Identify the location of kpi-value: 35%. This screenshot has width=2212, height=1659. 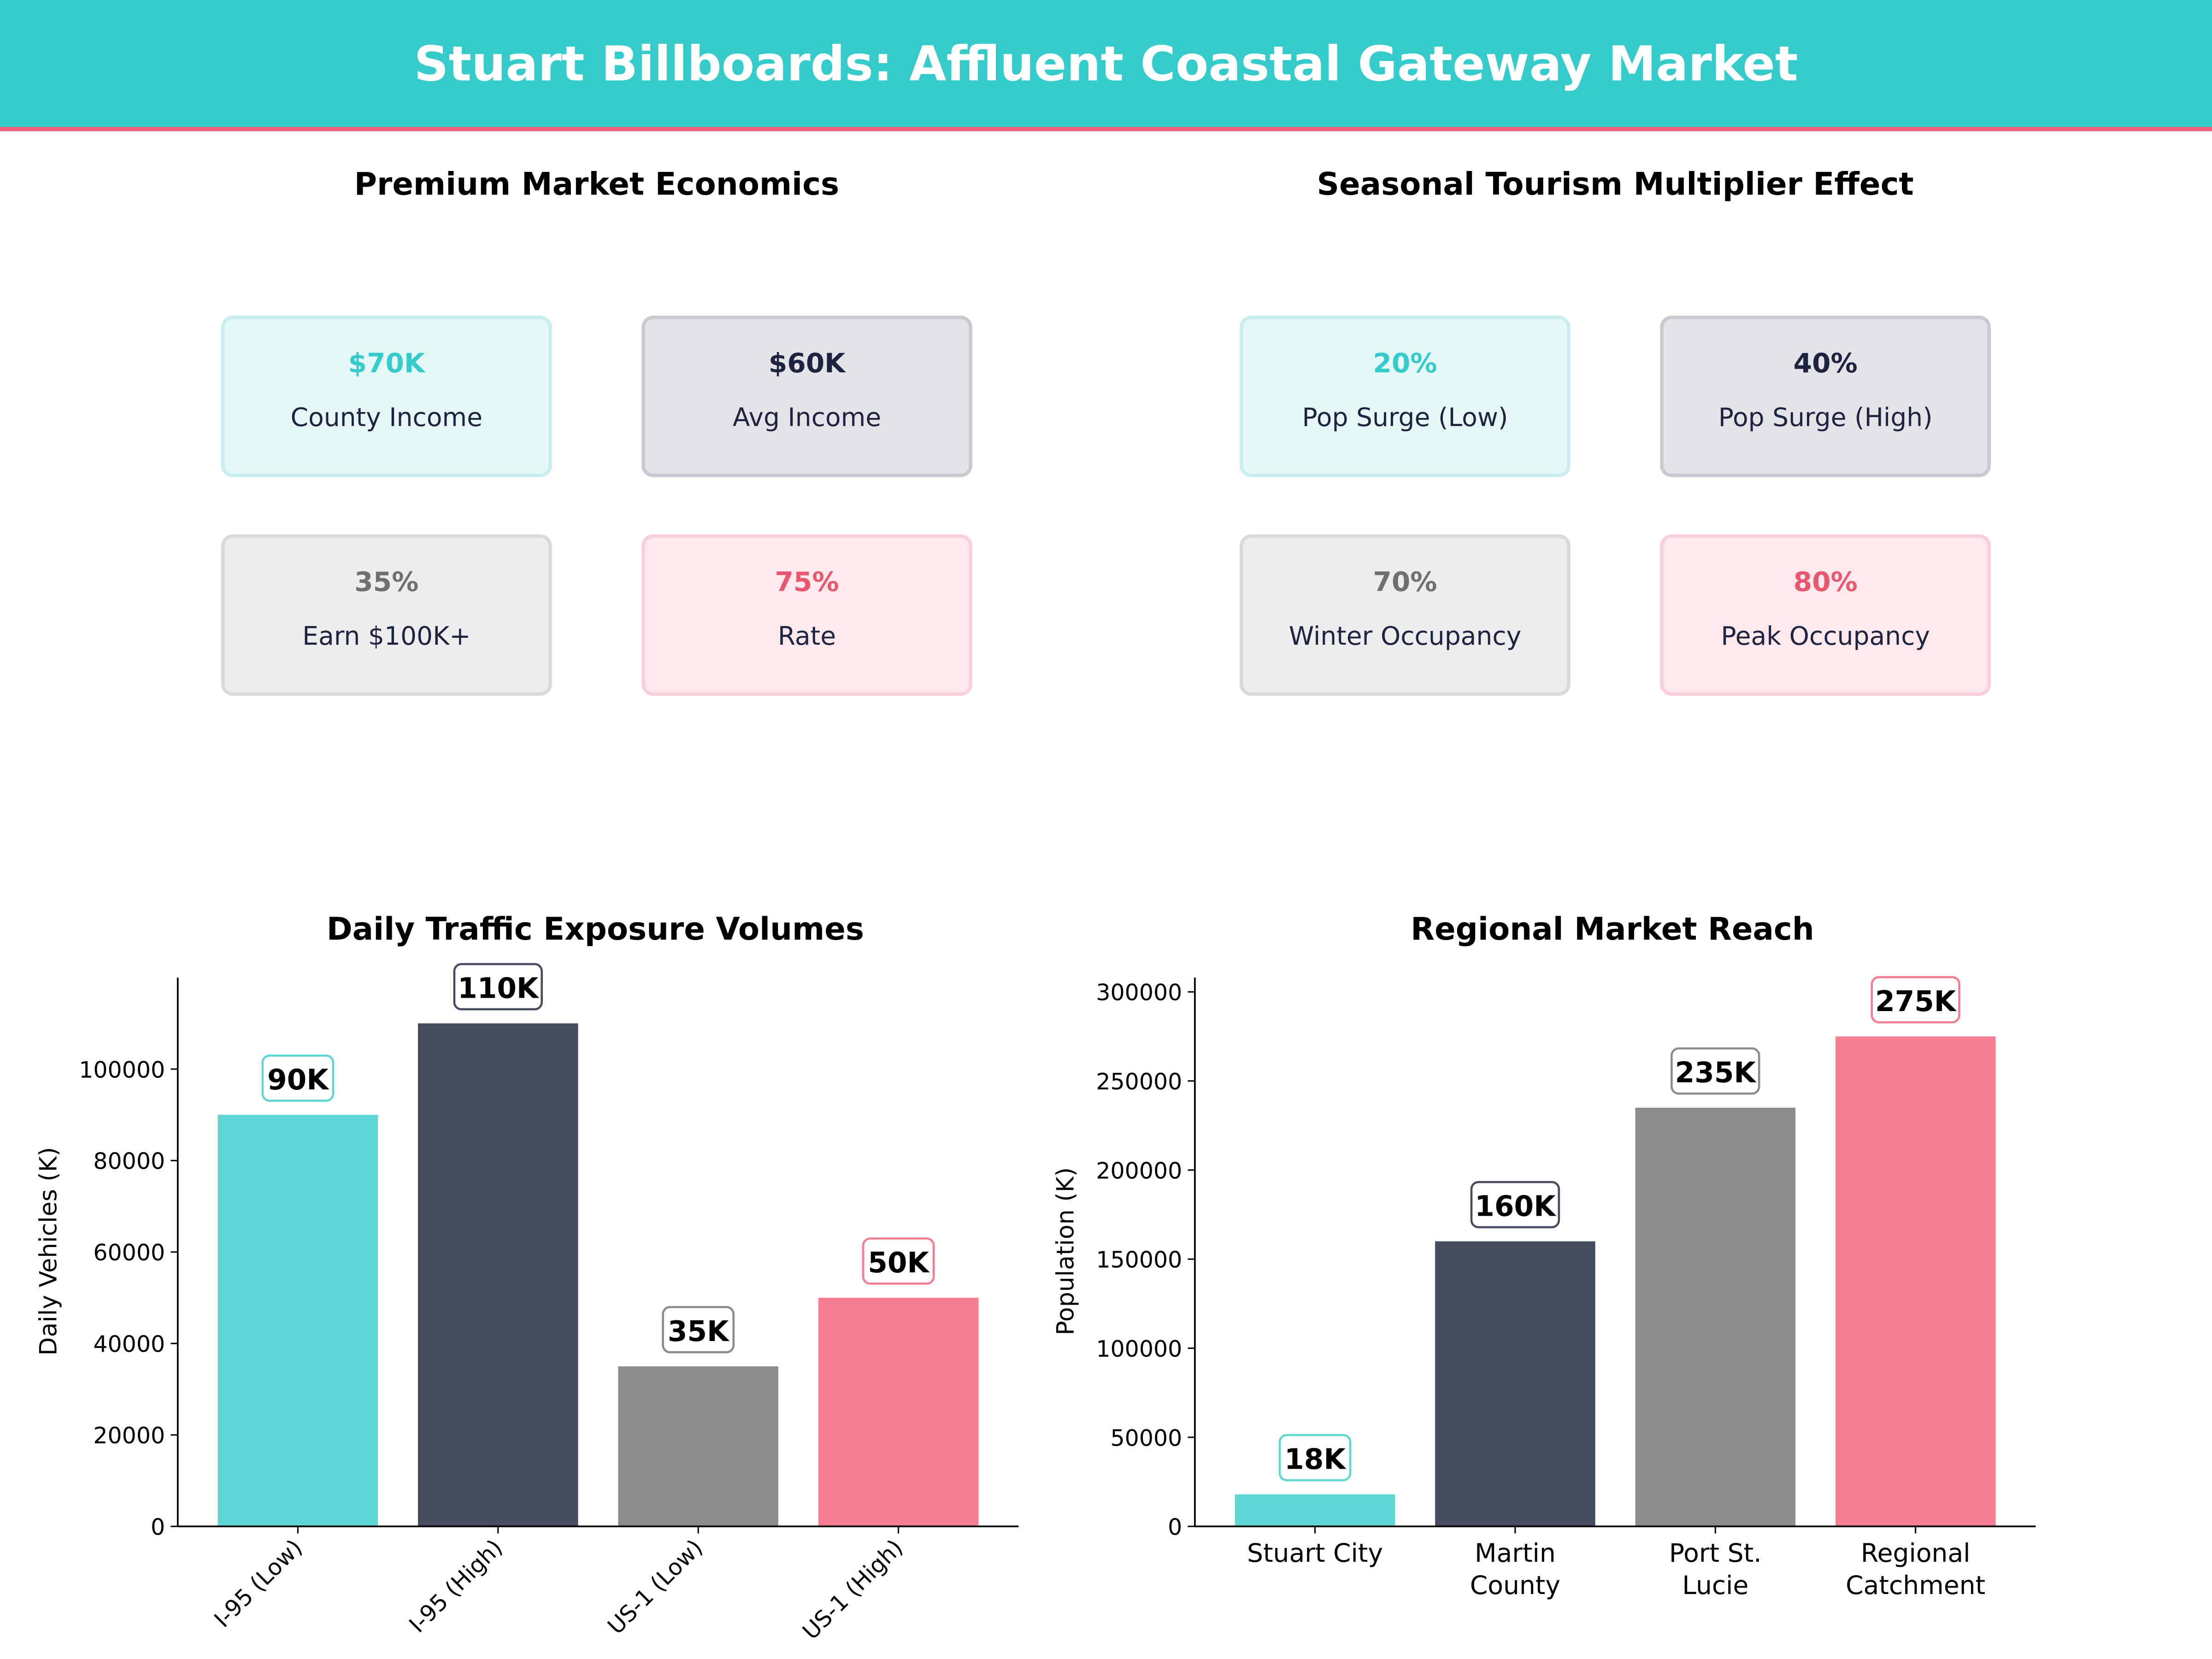
(386, 582).